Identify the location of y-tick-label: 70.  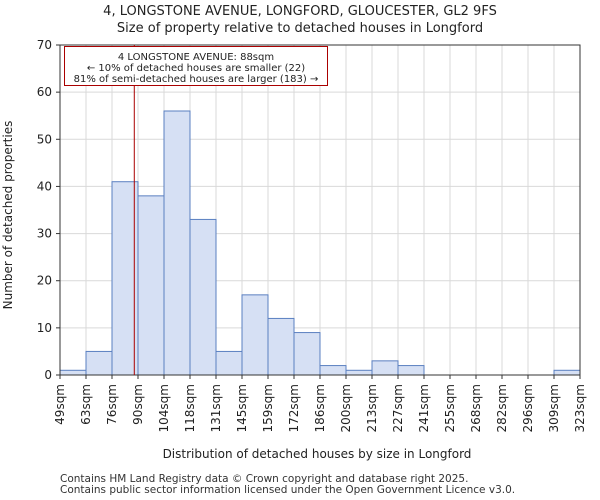
(44, 45).